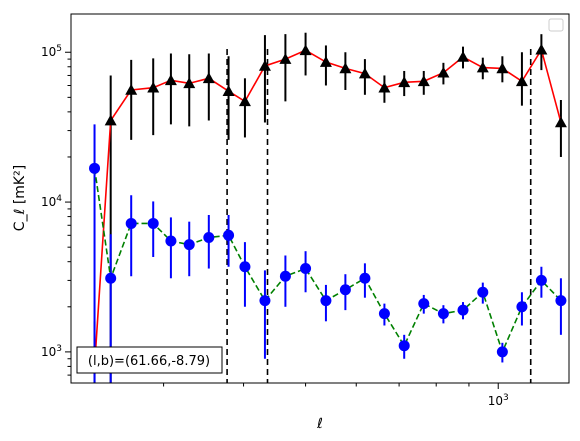 The height and width of the screenshot is (441, 580). What do you see at coordinates (319, 424) in the screenshot?
I see `x-axis-label: ℓ` at bounding box center [319, 424].